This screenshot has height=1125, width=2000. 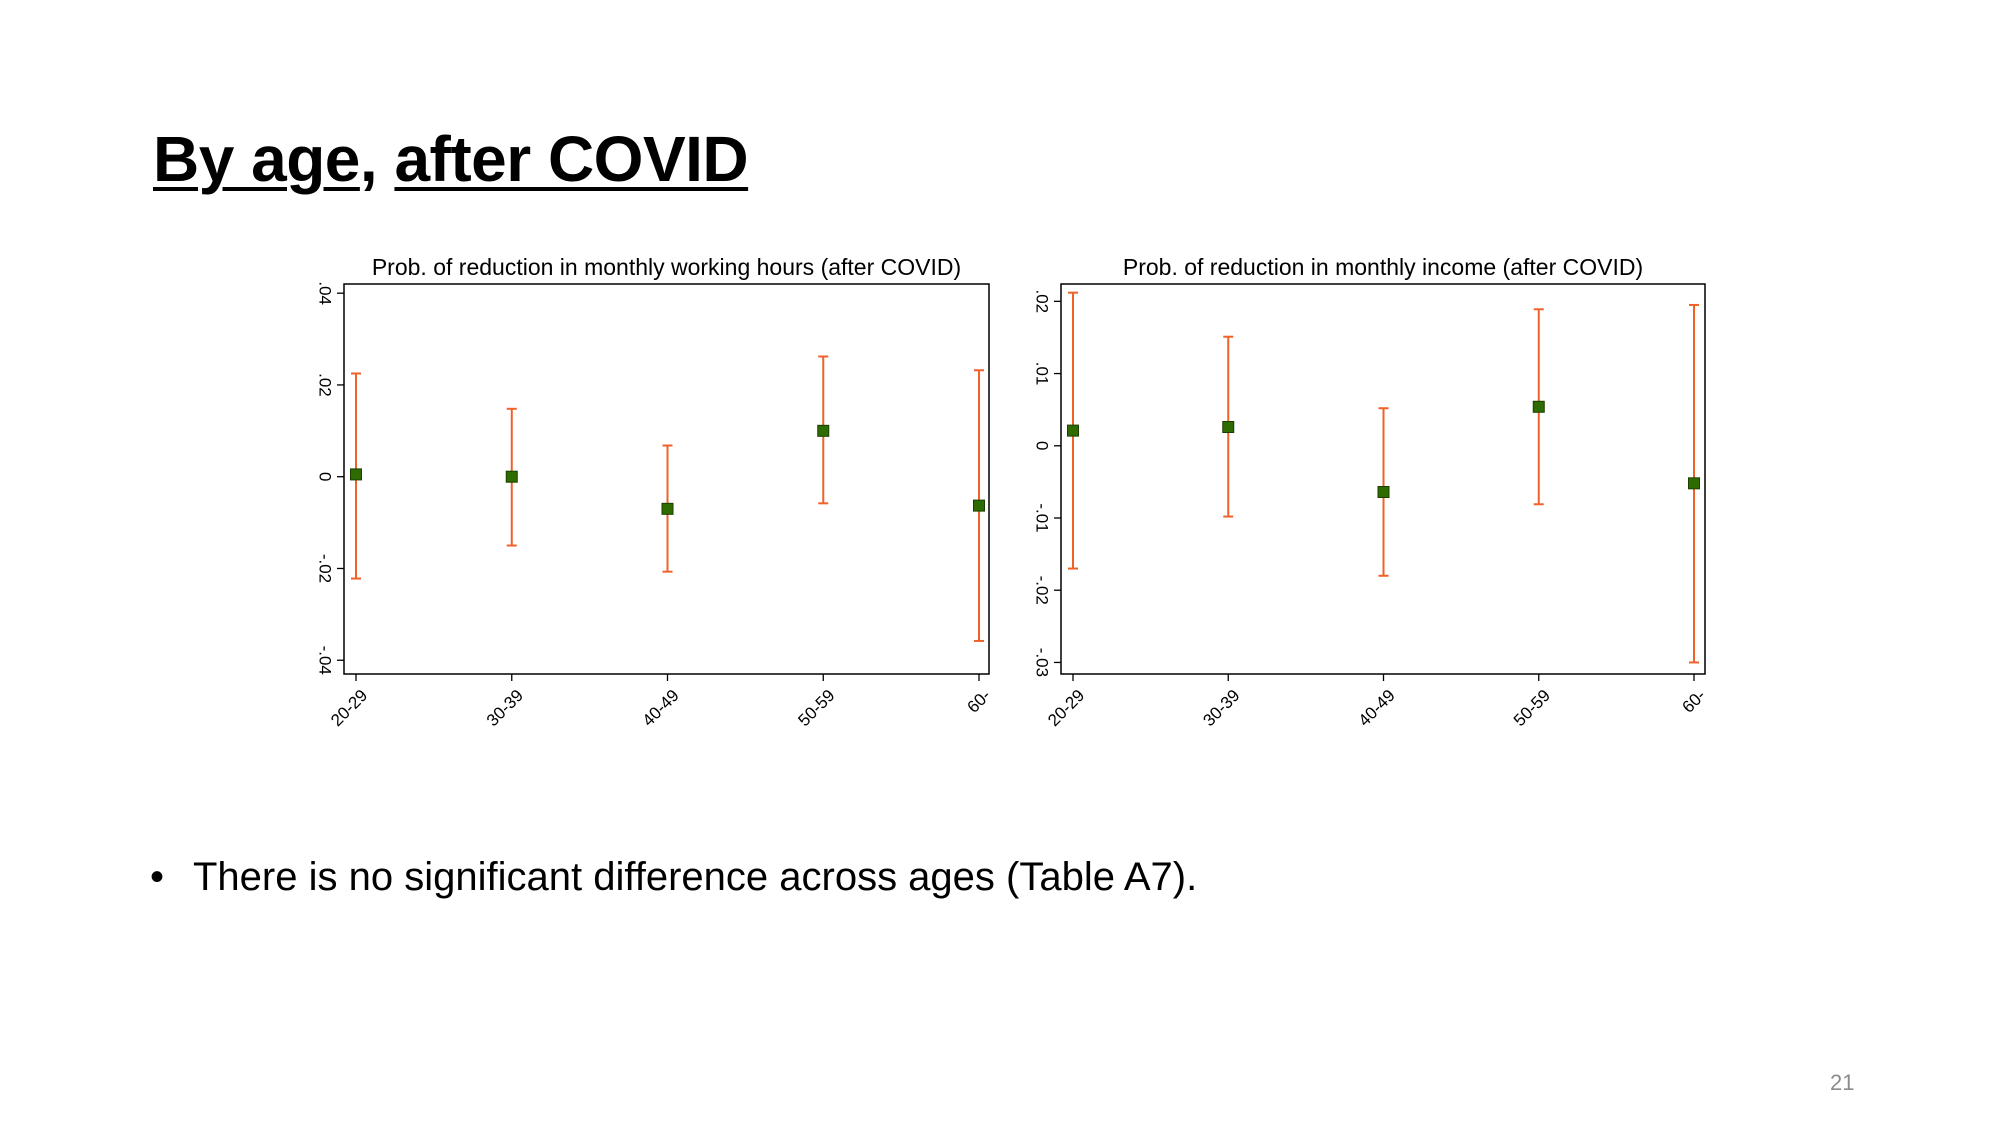 I want to click on title-part-by-age: By age, so click(x=256, y=159).